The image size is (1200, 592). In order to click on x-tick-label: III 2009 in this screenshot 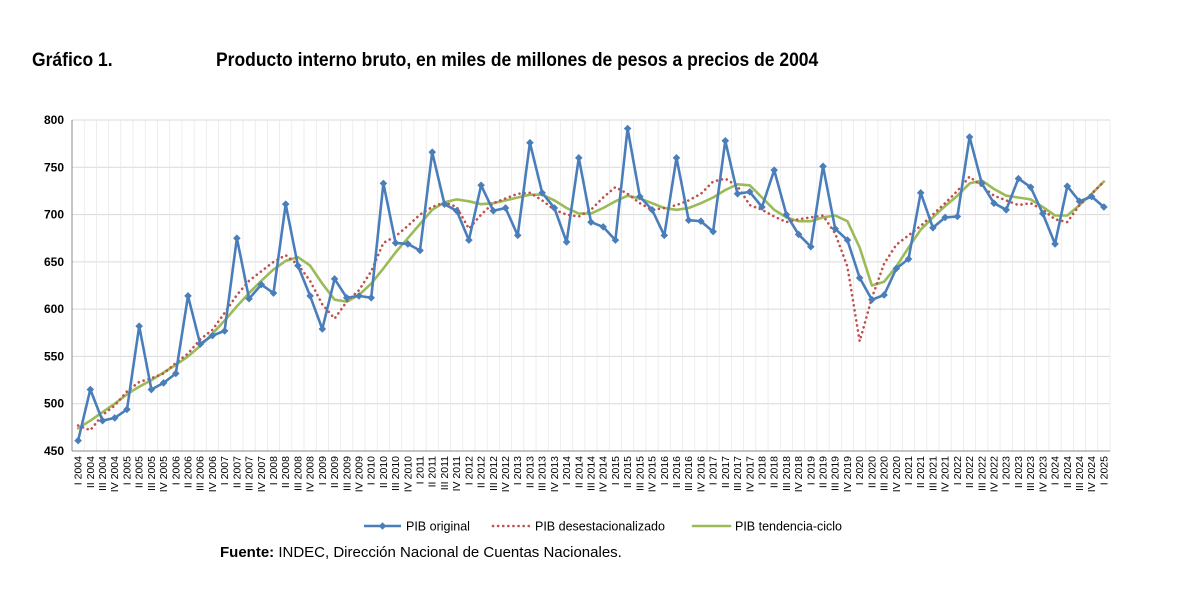, I will do `click(347, 473)`.